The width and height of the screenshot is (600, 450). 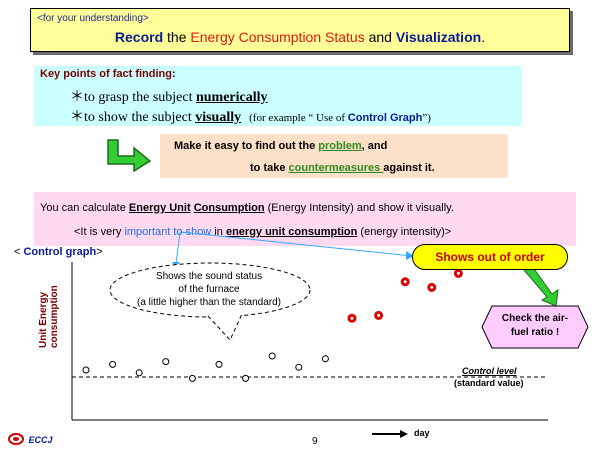 What do you see at coordinates (291, 232) in the screenshot?
I see `energy-unit-consumption-emphasis: energy unit consumption` at bounding box center [291, 232].